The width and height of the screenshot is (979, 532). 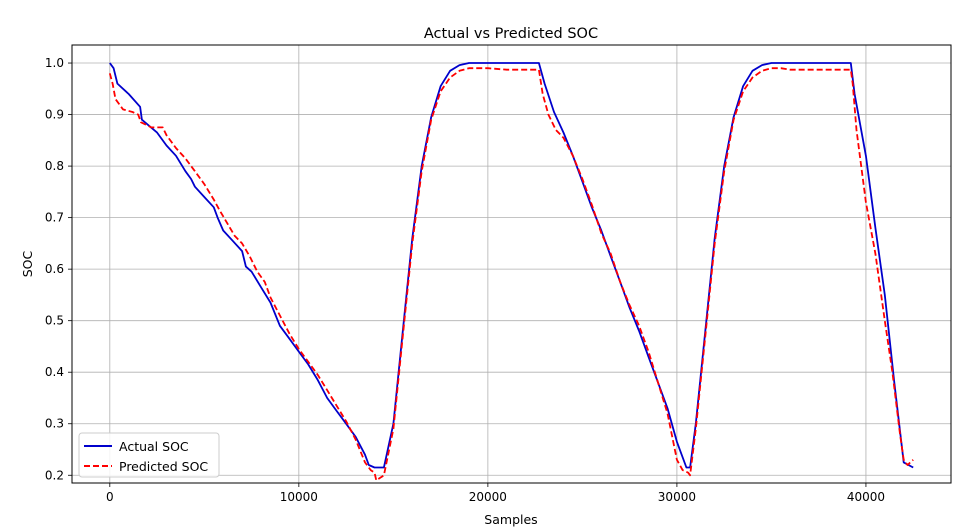 I want to click on legend-box, so click(x=149, y=455).